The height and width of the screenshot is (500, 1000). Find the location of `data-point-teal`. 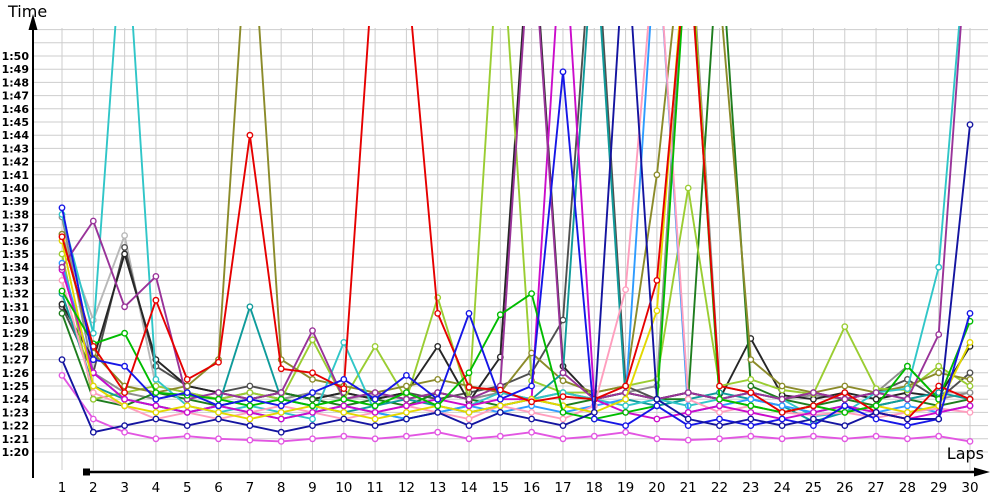

data-point-teal is located at coordinates (250, 307).